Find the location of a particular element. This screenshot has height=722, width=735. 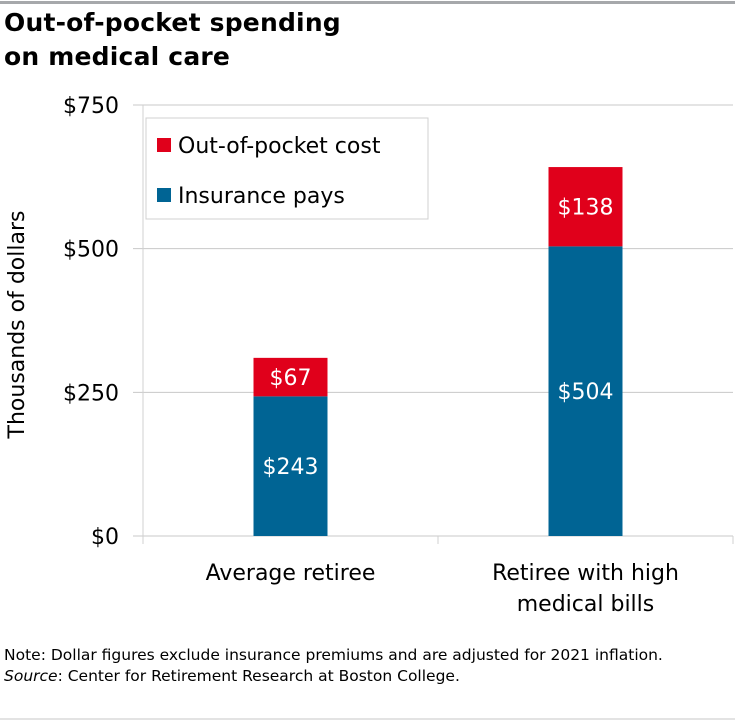

legend-box is located at coordinates (287, 168).